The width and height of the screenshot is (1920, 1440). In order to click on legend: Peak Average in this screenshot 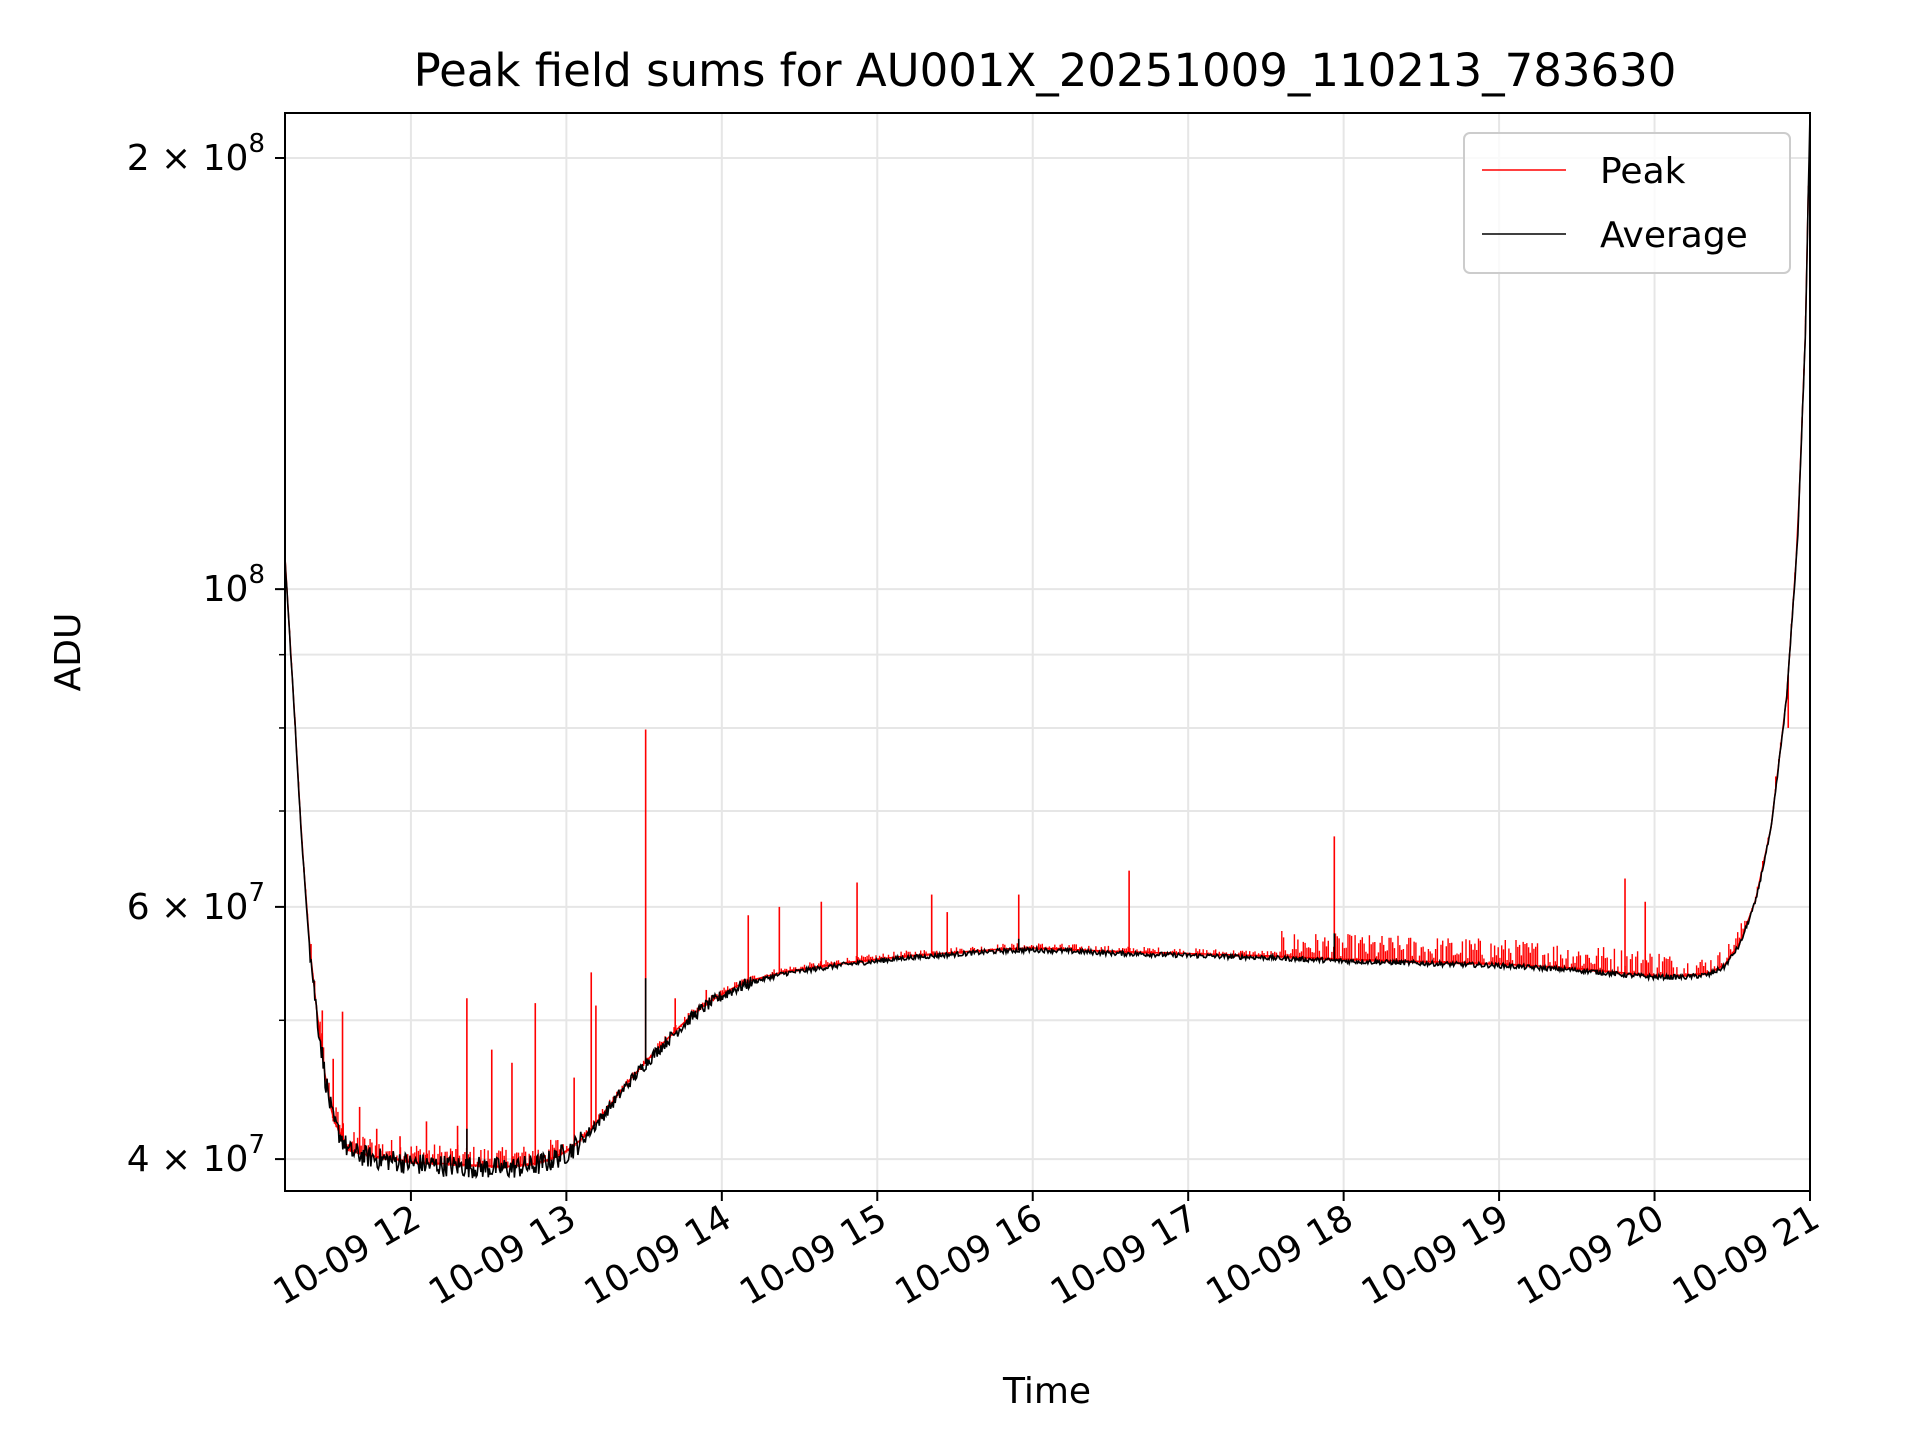, I will do `click(1627, 203)`.